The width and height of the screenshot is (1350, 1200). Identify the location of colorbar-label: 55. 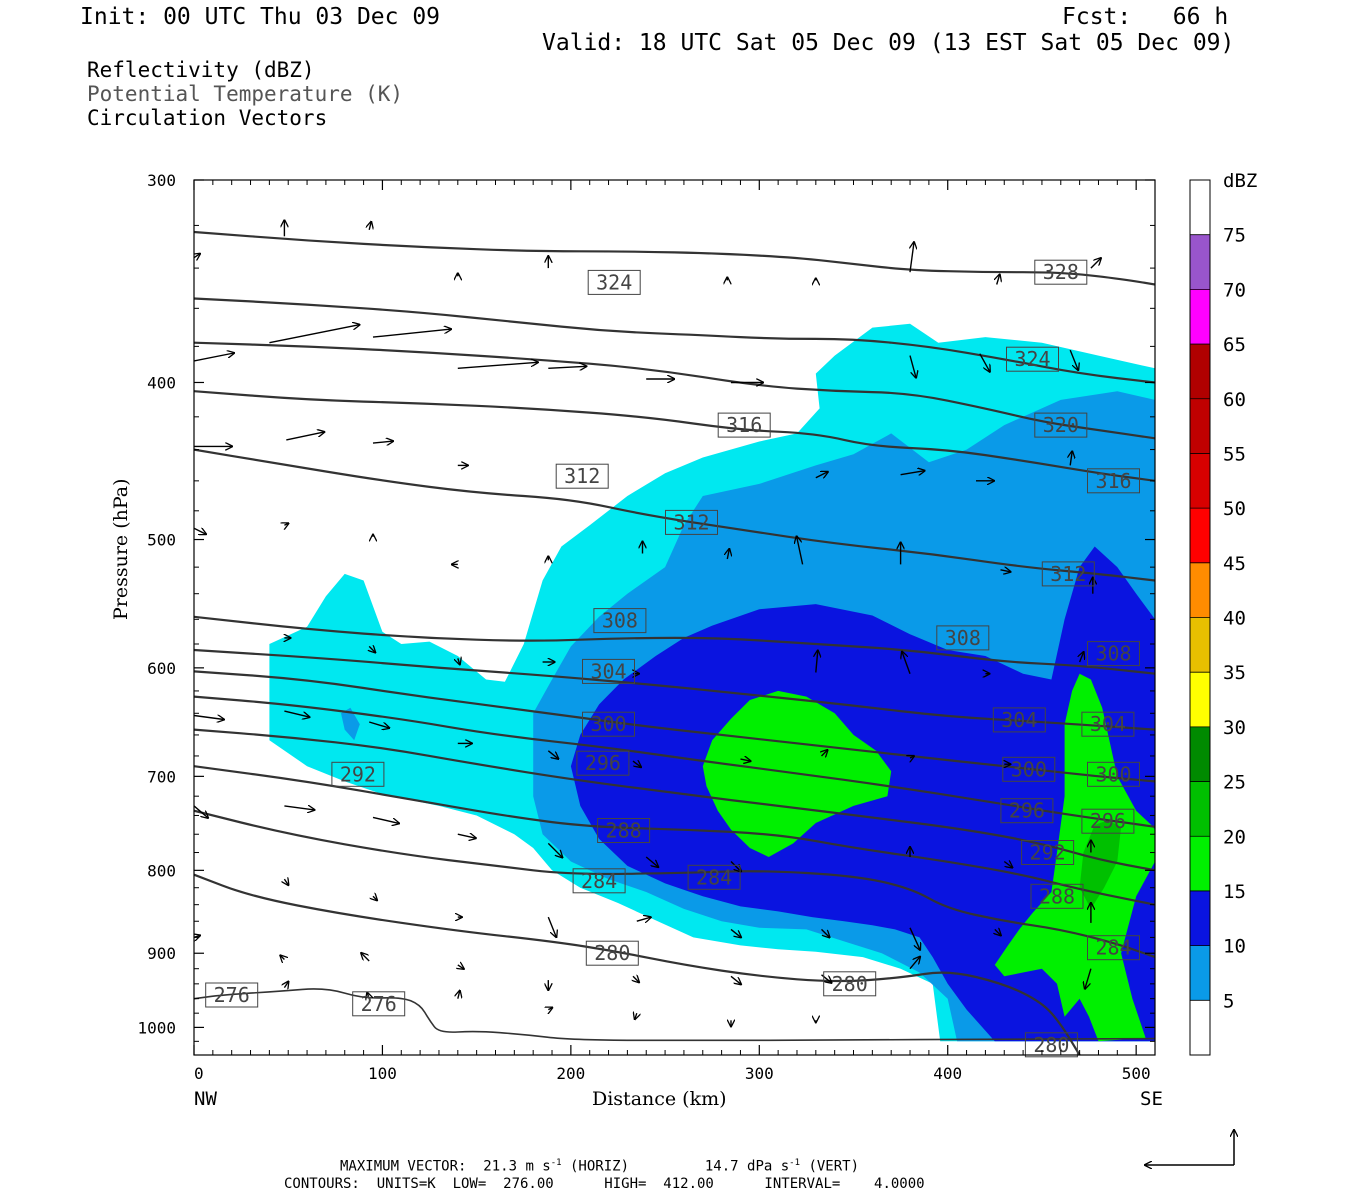
(1234, 454).